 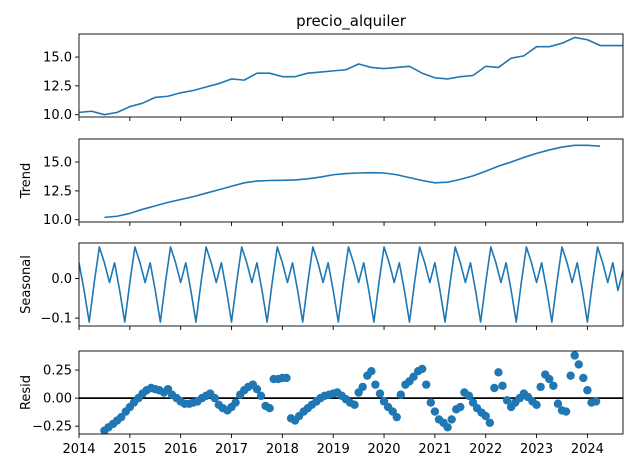 What do you see at coordinates (383, 449) in the screenshot?
I see `x-tick-label: 2020` at bounding box center [383, 449].